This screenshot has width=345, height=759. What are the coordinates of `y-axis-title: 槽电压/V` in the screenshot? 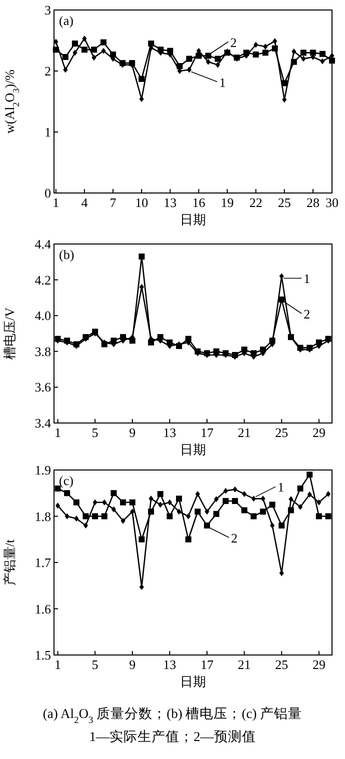 It's located at (9, 333).